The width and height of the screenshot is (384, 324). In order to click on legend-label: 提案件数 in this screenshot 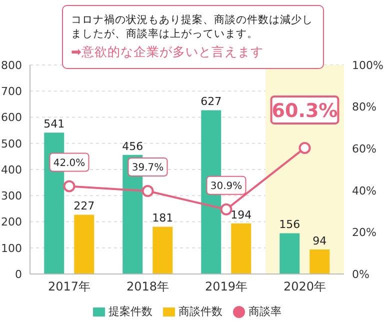, I will do `click(130, 311)`.